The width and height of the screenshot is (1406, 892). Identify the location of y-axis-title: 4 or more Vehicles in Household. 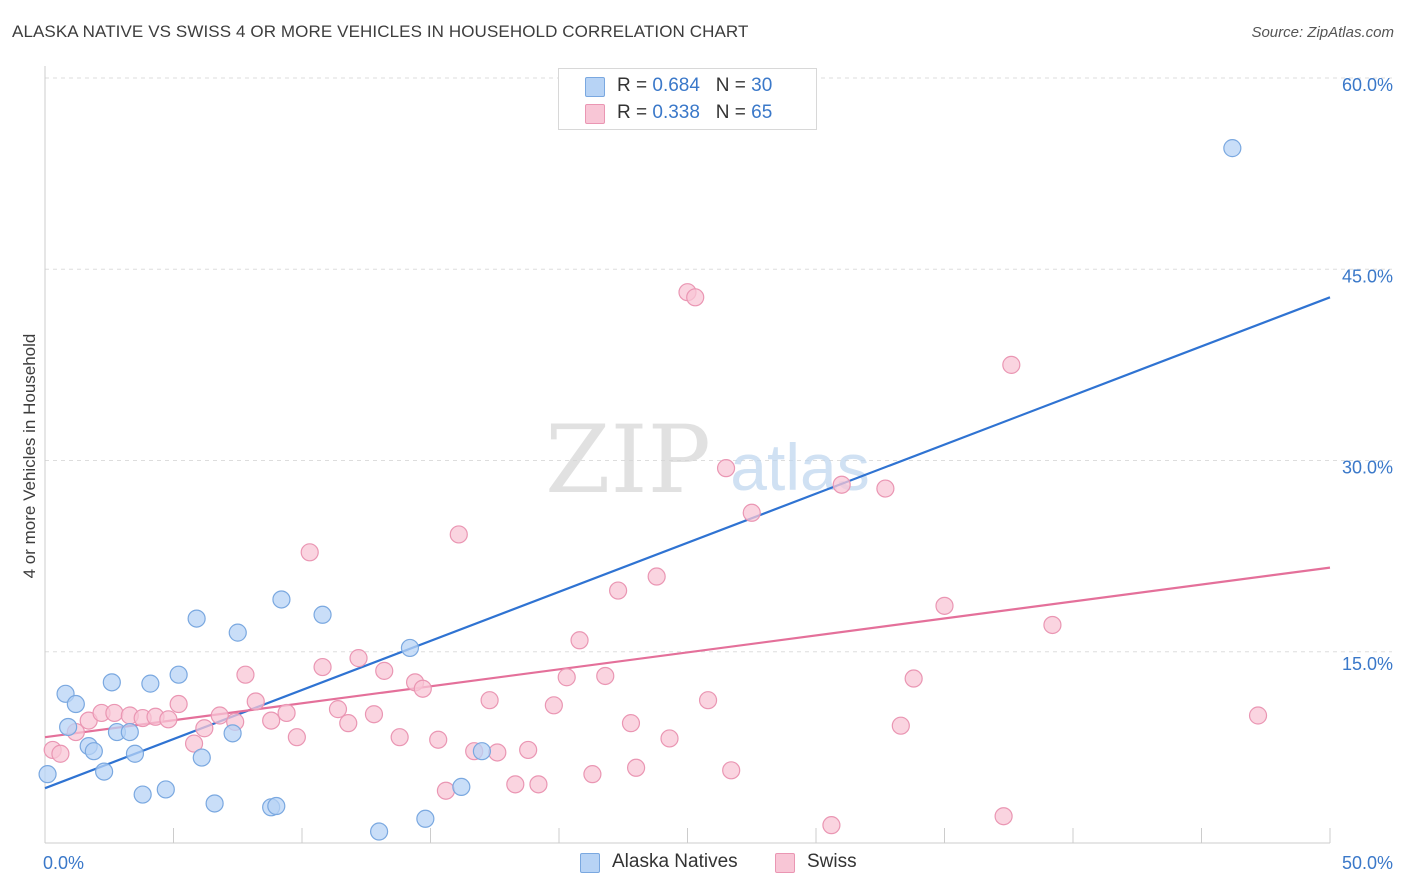
(29, 456).